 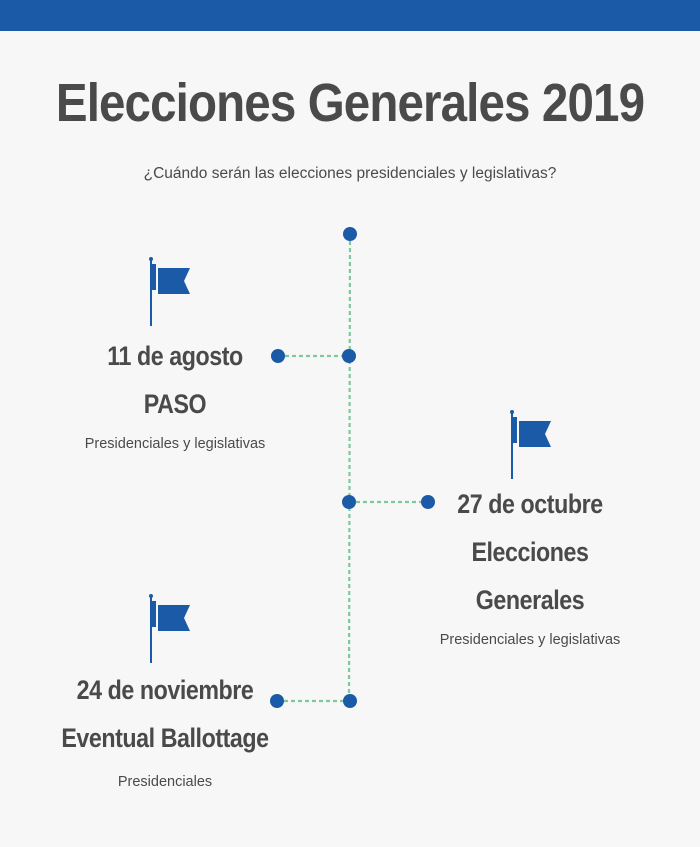 I want to click on event-date: 11 de agosto, so click(x=175, y=356).